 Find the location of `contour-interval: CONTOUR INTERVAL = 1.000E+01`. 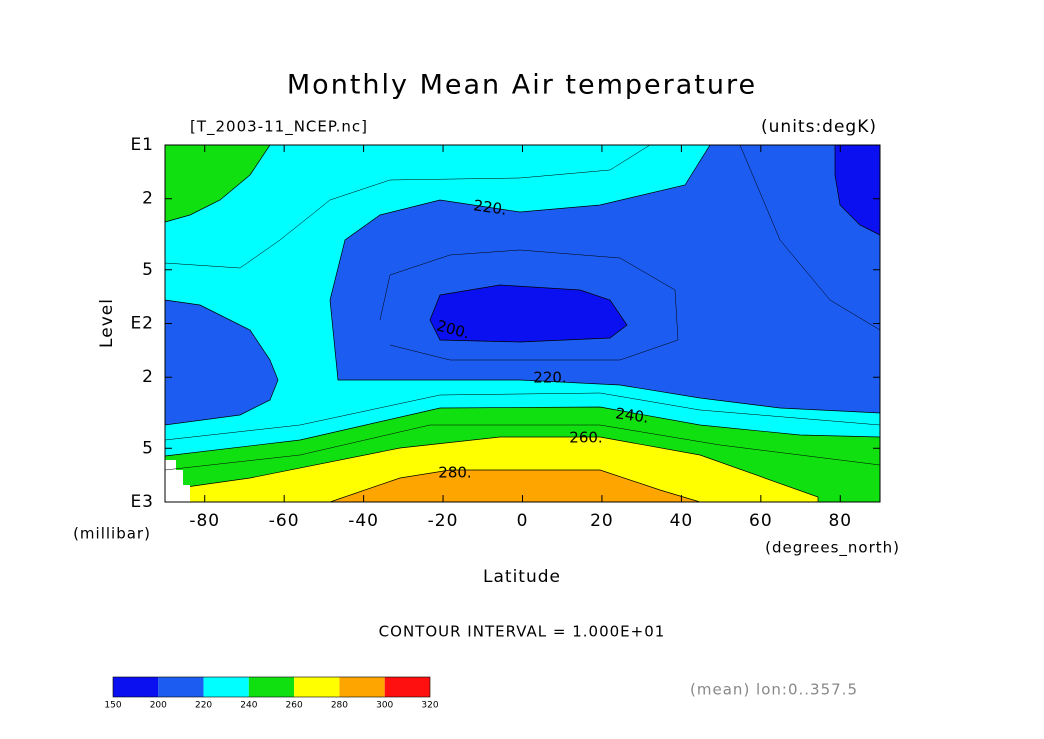

contour-interval: CONTOUR INTERVAL = 1.000E+01 is located at coordinates (522, 632).